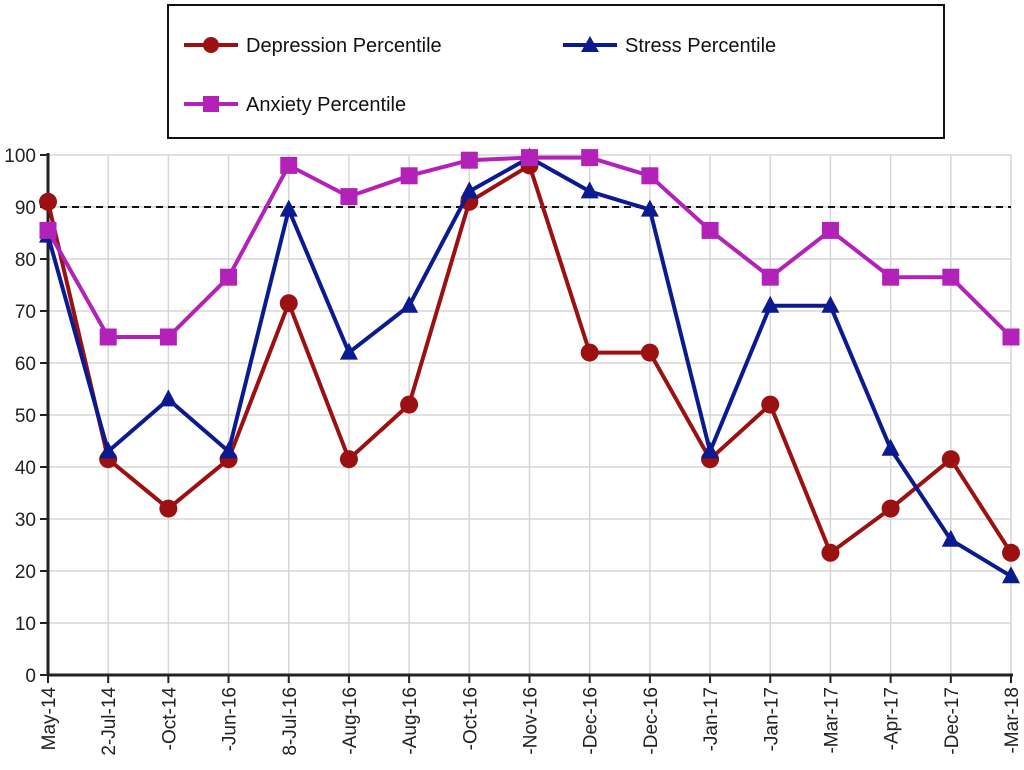 The width and height of the screenshot is (1024, 770). What do you see at coordinates (470, 718) in the screenshot?
I see `x-tick-label: -Oct-16` at bounding box center [470, 718].